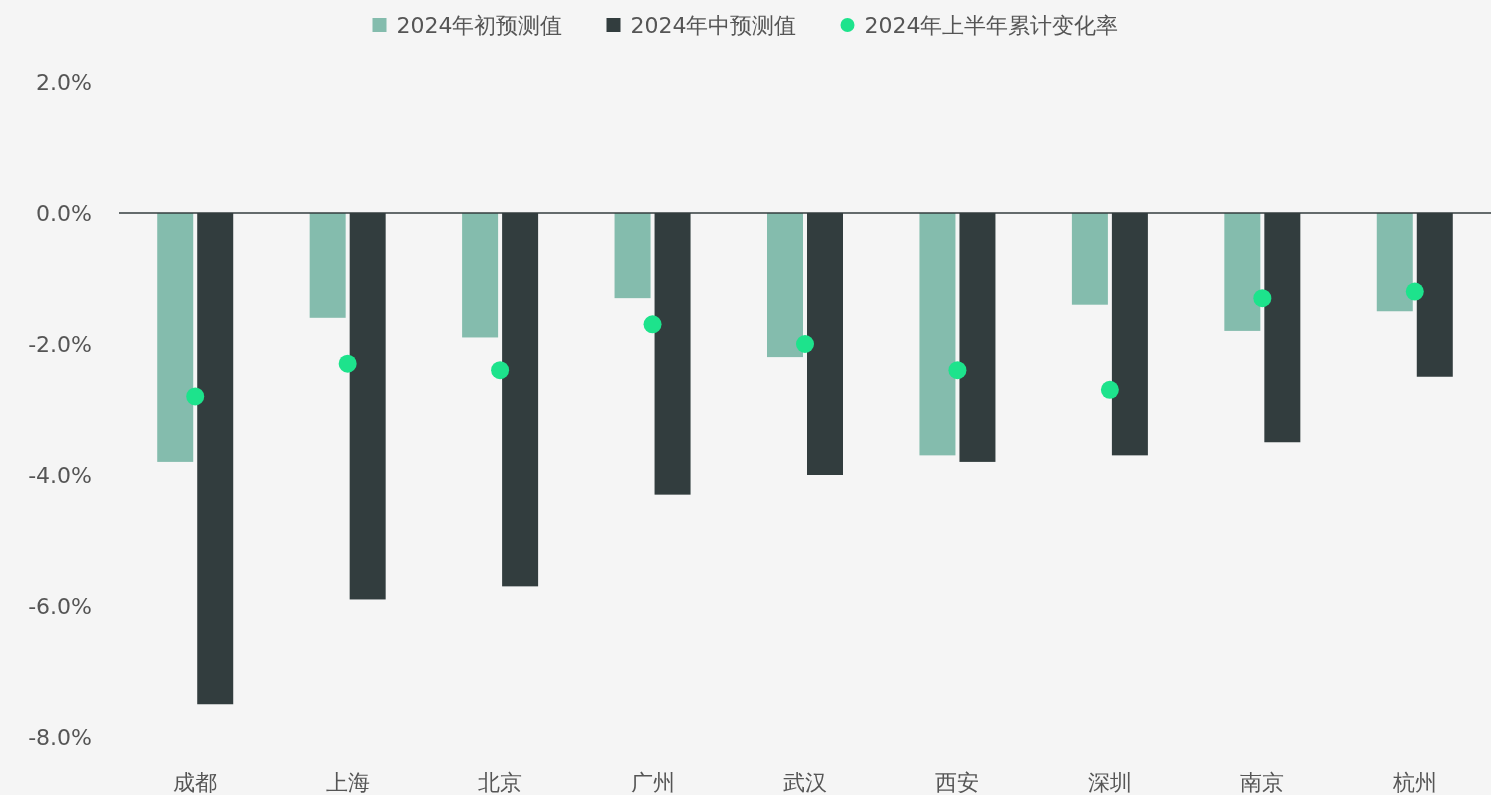 The height and width of the screenshot is (795, 1491). Describe the element at coordinates (347, 782) in the screenshot. I see `x-tick-label: 上海` at that location.